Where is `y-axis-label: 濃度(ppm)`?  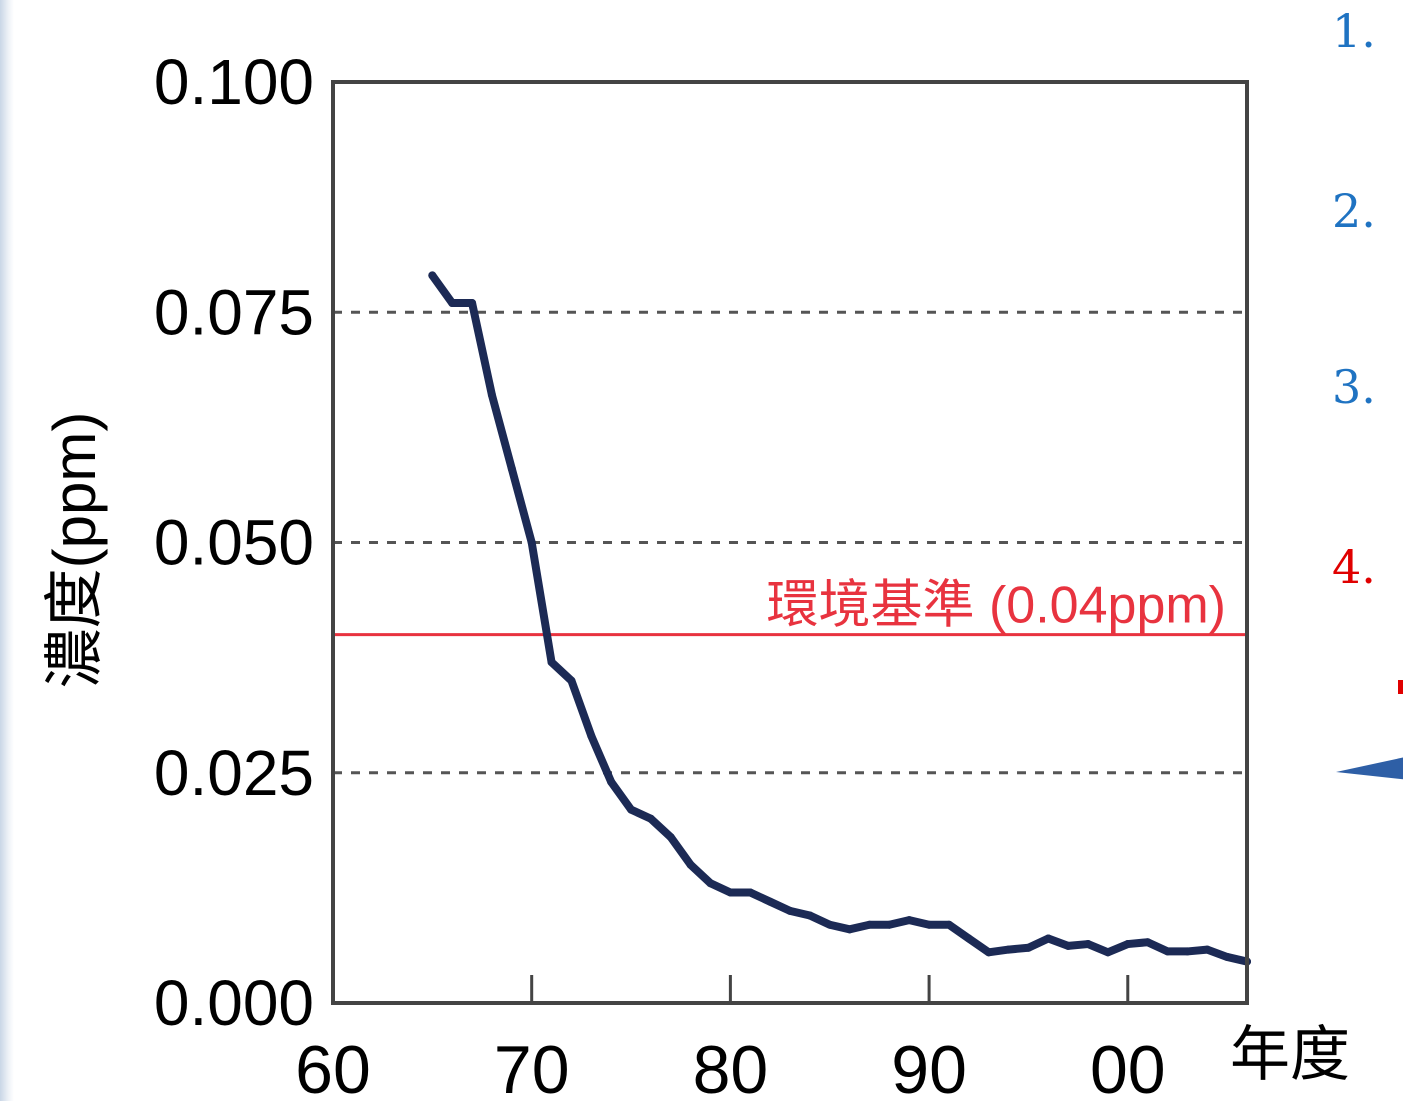 y-axis-label: 濃度(ppm) is located at coordinates (74, 550).